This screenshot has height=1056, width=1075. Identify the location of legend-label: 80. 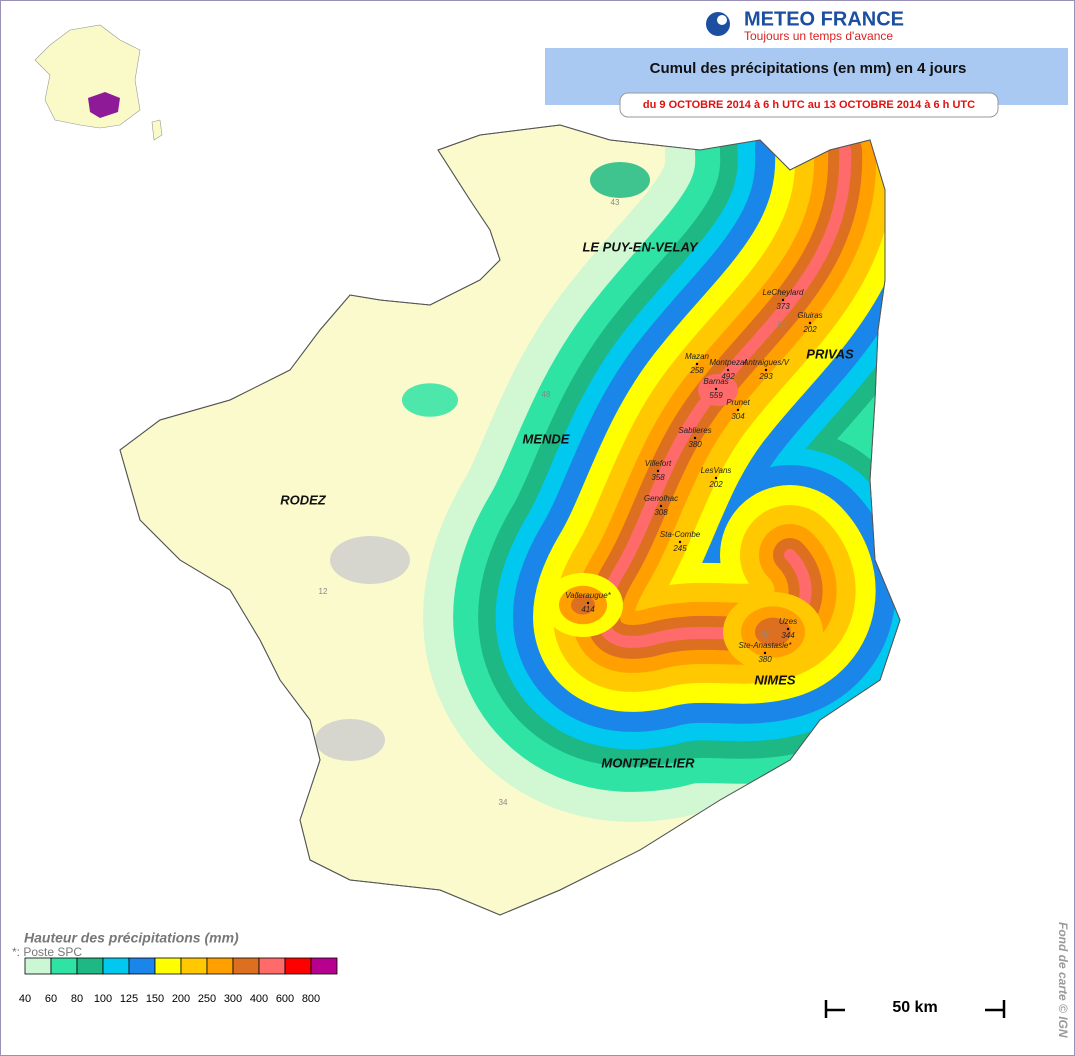
(77, 999).